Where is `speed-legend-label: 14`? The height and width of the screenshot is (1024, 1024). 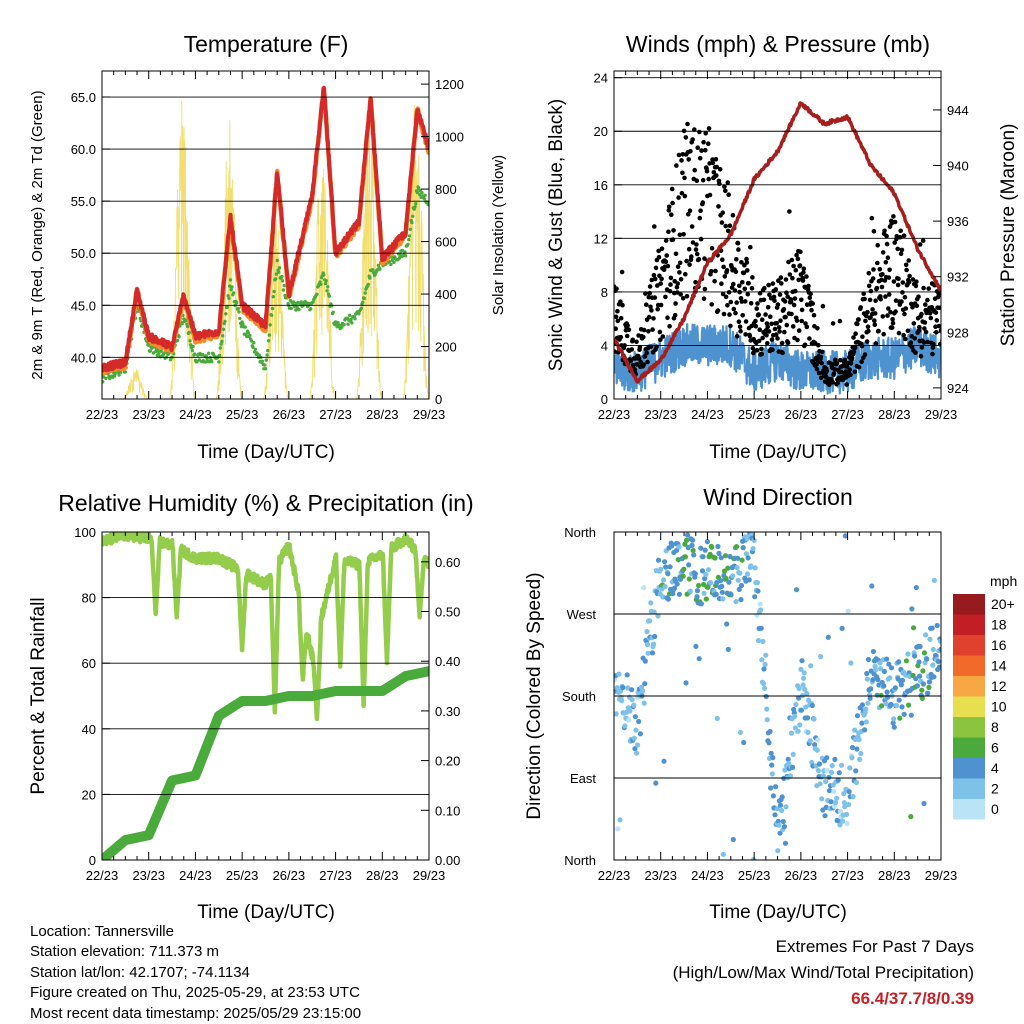
speed-legend-label: 14 is located at coordinates (999, 666).